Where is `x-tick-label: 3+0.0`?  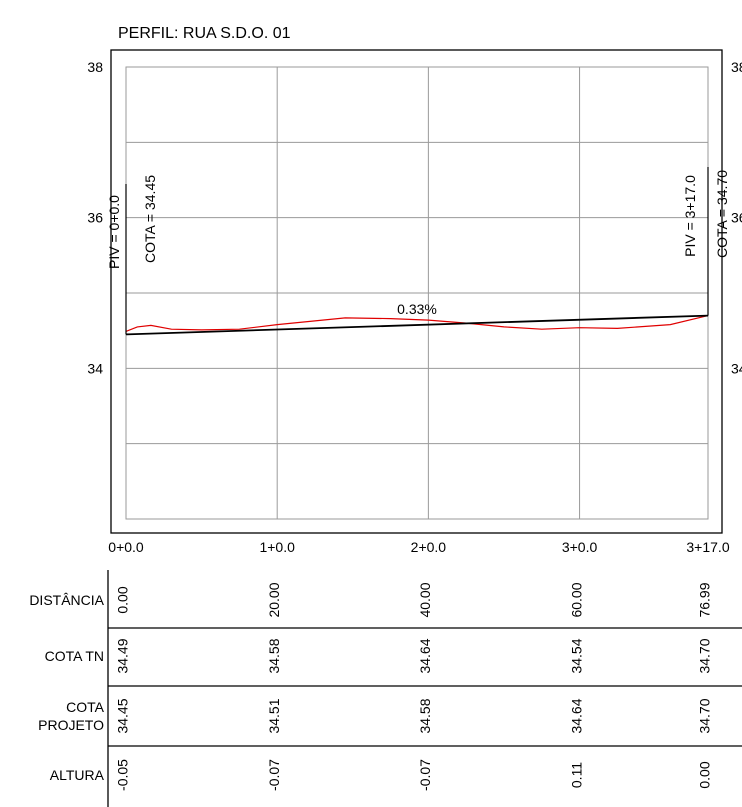
x-tick-label: 3+0.0 is located at coordinates (580, 547).